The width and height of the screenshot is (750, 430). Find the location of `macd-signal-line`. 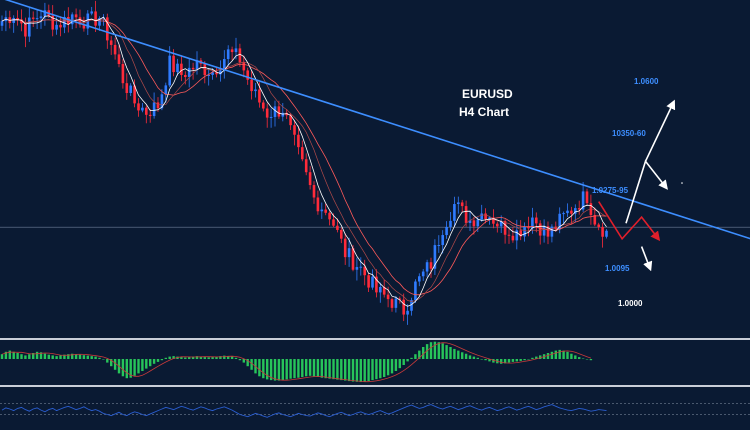

macd-signal-line is located at coordinates (296, 362).